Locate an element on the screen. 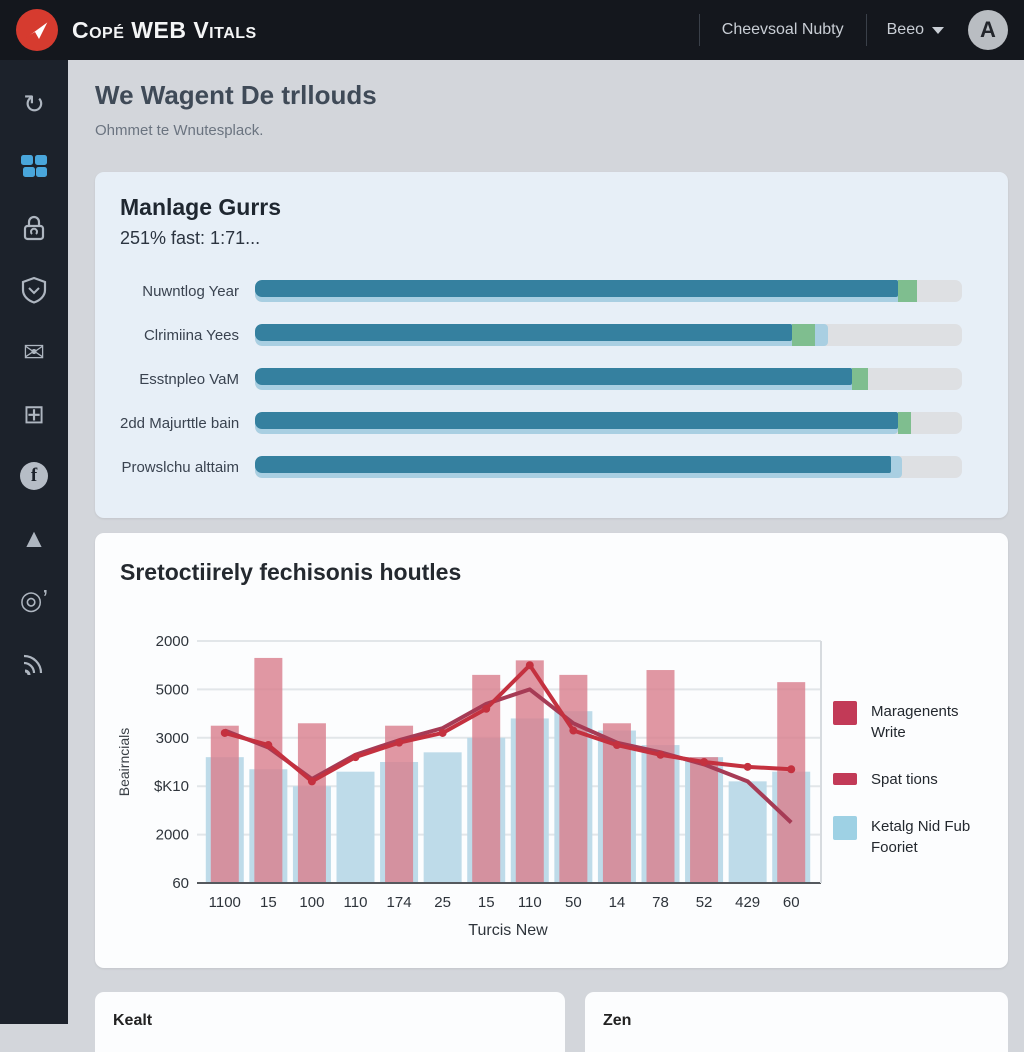  vitals-row-label: Esstnpleo VaM is located at coordinates (189, 379).